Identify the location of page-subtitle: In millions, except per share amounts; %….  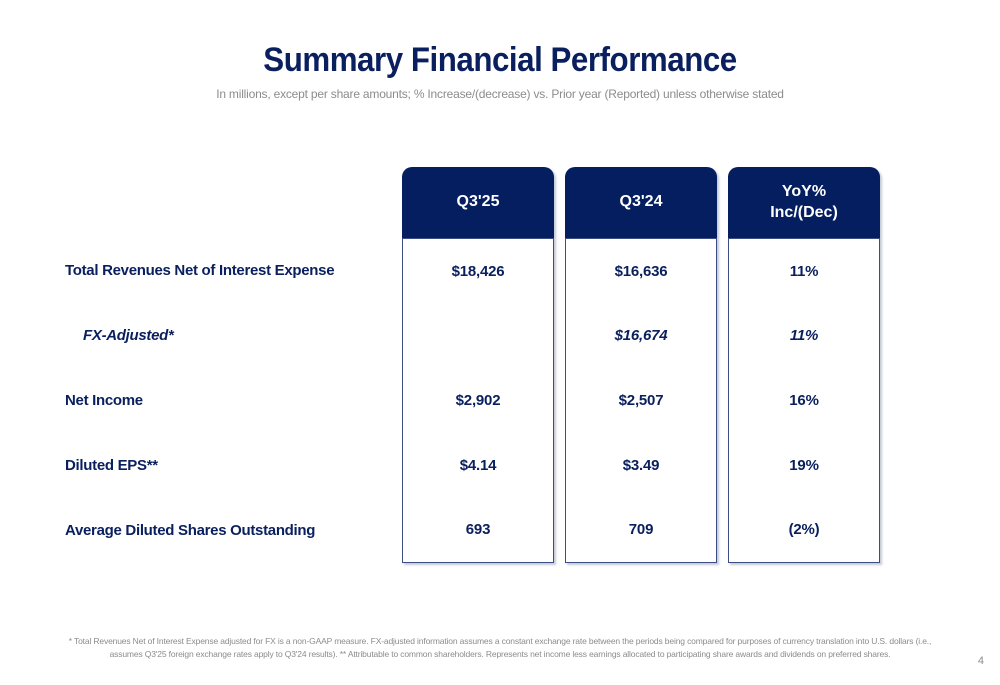
(500, 94).